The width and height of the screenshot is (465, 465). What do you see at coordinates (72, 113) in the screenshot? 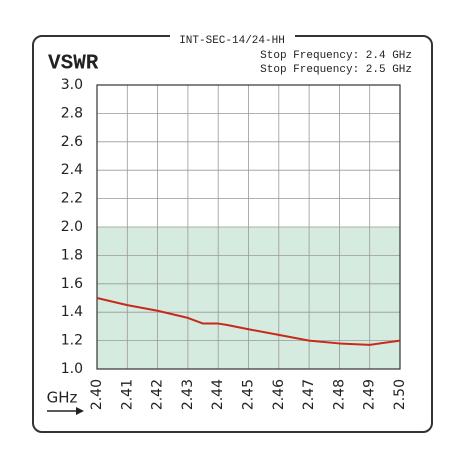
I see `y-tick-label: 2.8` at bounding box center [72, 113].